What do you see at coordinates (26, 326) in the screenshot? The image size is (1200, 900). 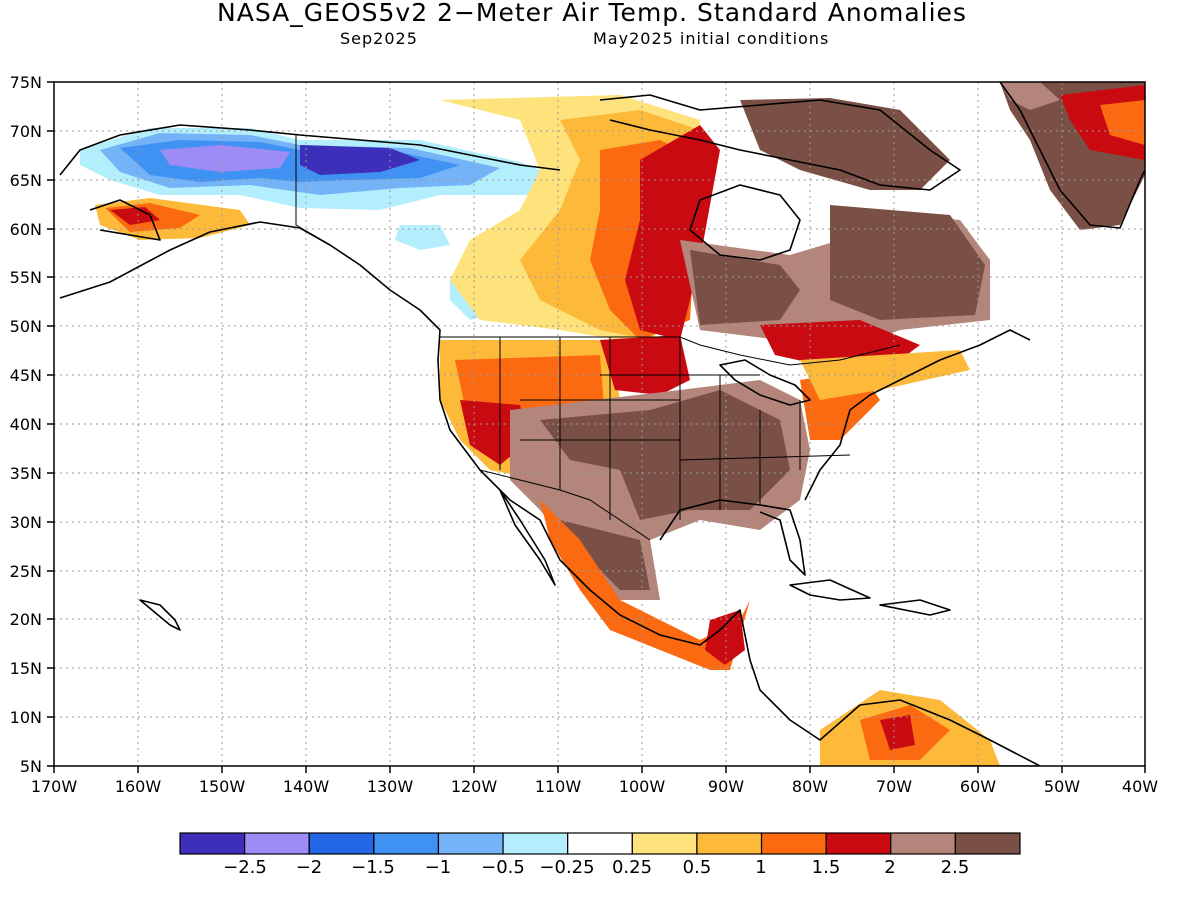 I see `lat-label: 50N` at bounding box center [26, 326].